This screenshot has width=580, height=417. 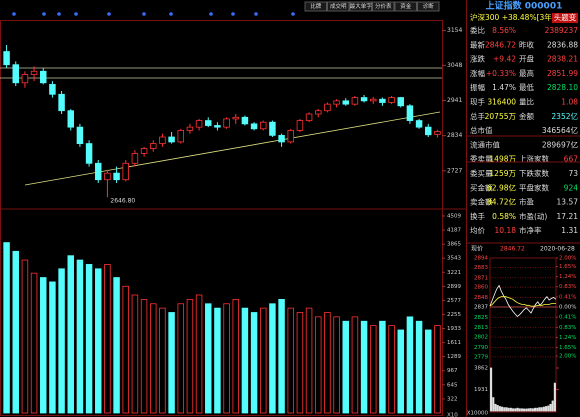 What do you see at coordinates (506, 230) in the screenshot?
I see `quote-cell: 10.18` at bounding box center [506, 230].